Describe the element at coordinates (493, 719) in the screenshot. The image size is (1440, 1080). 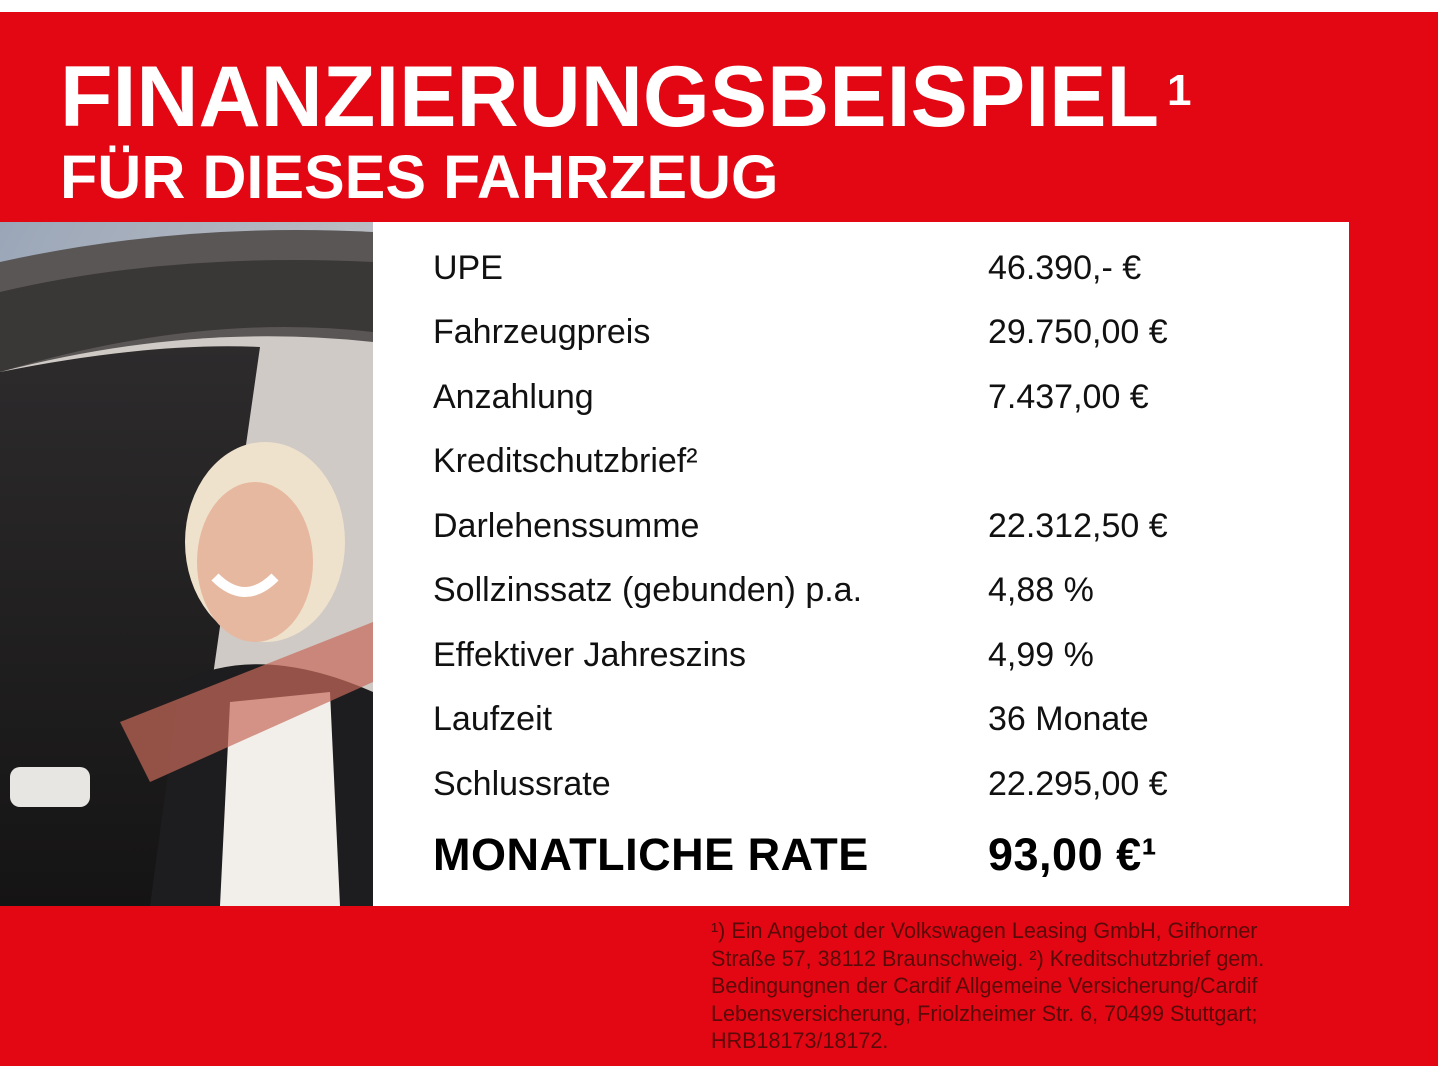
I see `row-label: Laufzeit` at that location.